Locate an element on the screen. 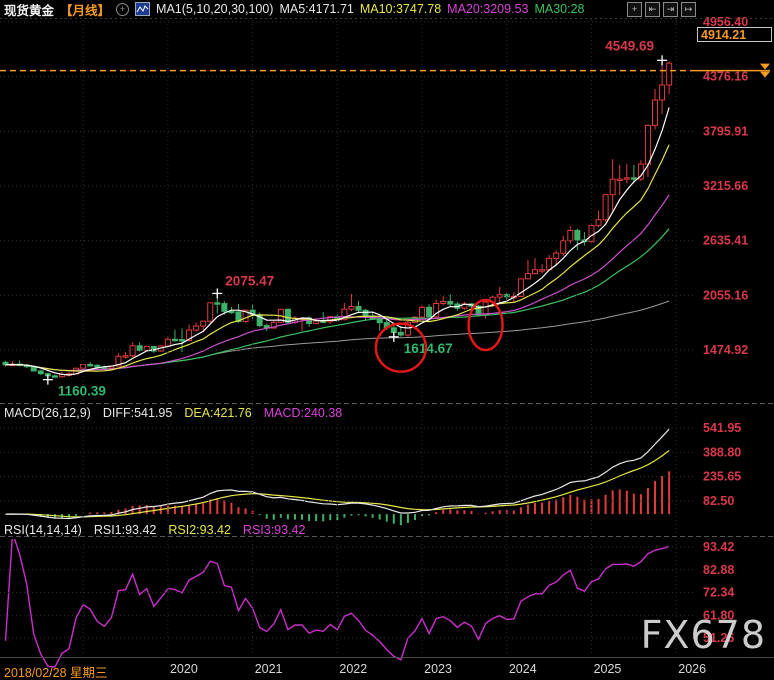 This screenshot has height=680, width=774. year-label: 2022 is located at coordinates (353, 669).